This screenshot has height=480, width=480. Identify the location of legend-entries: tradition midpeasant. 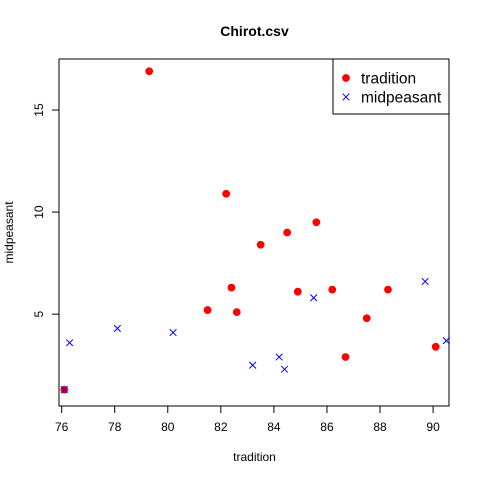
(392, 89).